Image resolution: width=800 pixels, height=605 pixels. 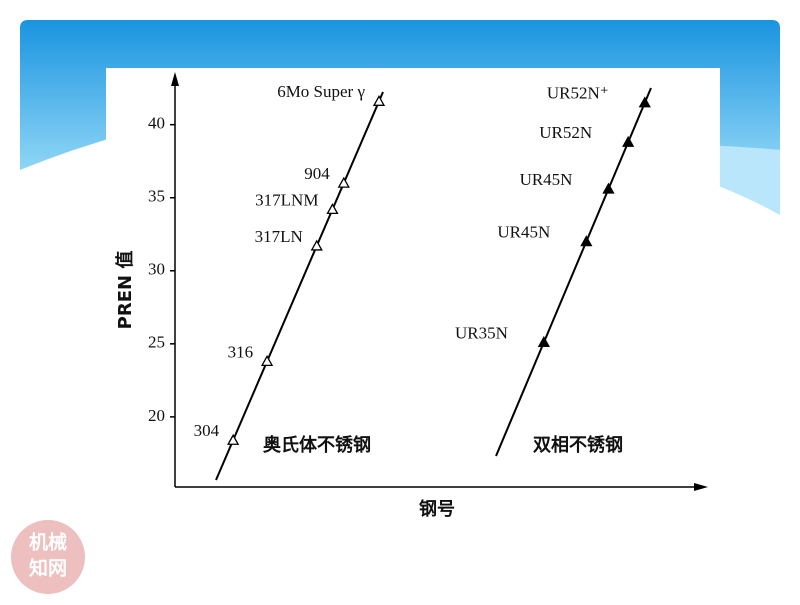 I want to click on point-label: UR52N⁺, so click(x=578, y=93).